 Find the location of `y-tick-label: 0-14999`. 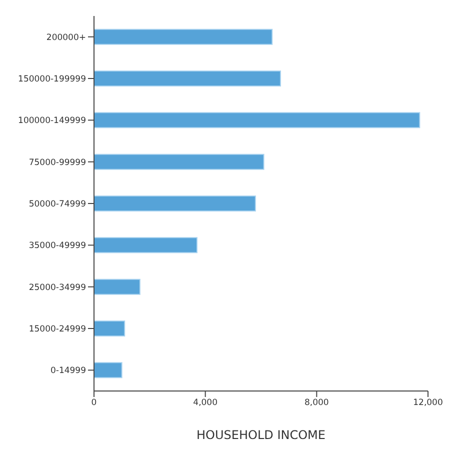

y-tick-label: 0-14999 is located at coordinates (68, 371).